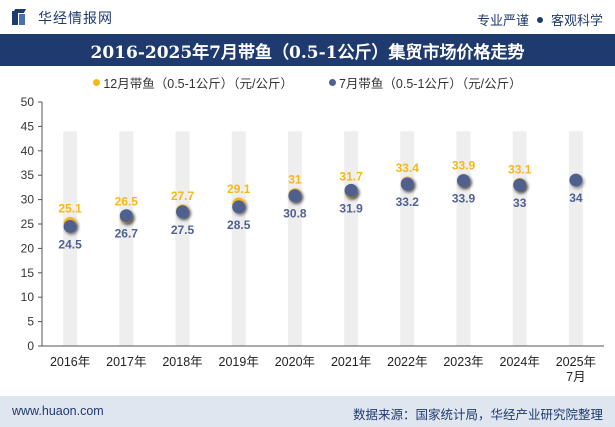 This screenshot has width=615, height=427. Describe the element at coordinates (70, 244) in the screenshot. I see `data-label-jul: 24.5` at that location.